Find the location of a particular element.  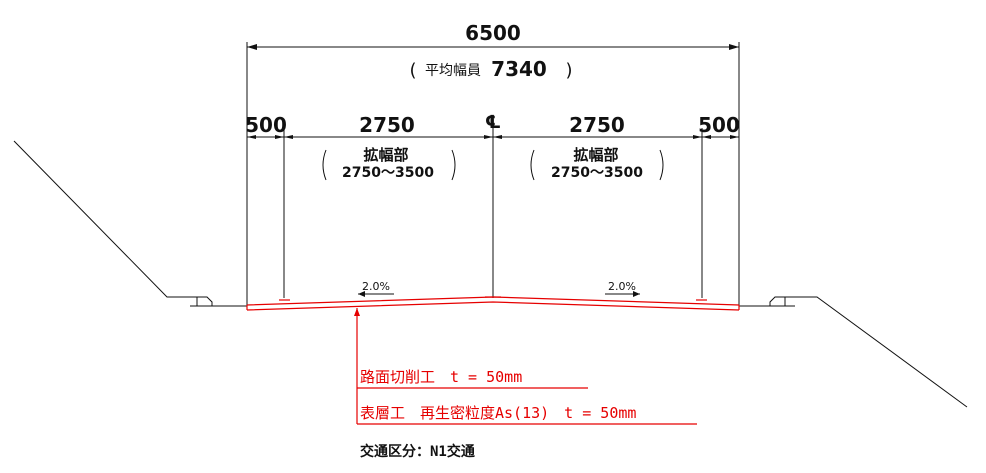

average-width-label: 平均幅員 is located at coordinates (453, 71).